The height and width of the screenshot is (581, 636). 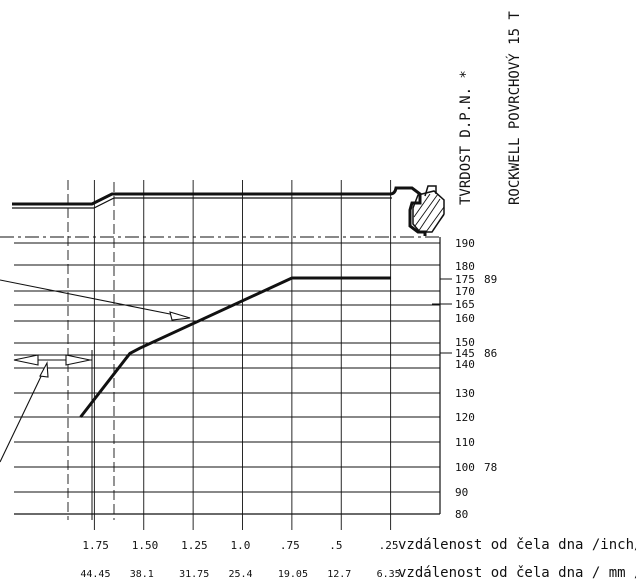 I want to click on rockwell-tick: 86, so click(x=490, y=353).